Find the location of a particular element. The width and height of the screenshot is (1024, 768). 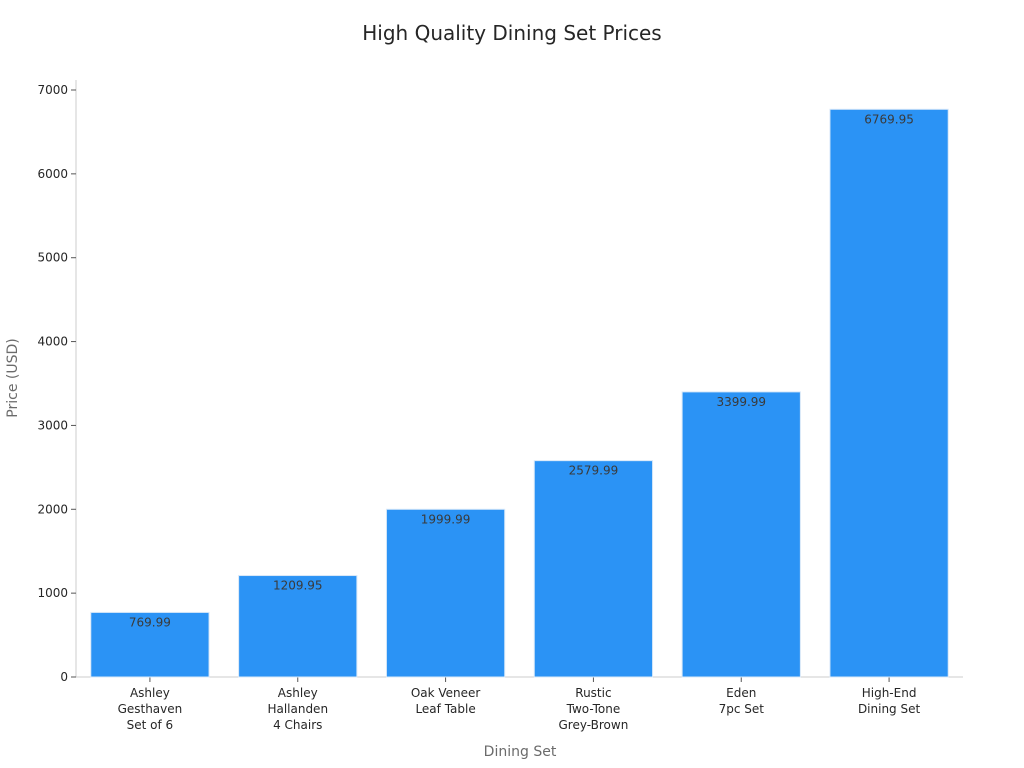

y-tick-label: 6000 is located at coordinates (52, 174).